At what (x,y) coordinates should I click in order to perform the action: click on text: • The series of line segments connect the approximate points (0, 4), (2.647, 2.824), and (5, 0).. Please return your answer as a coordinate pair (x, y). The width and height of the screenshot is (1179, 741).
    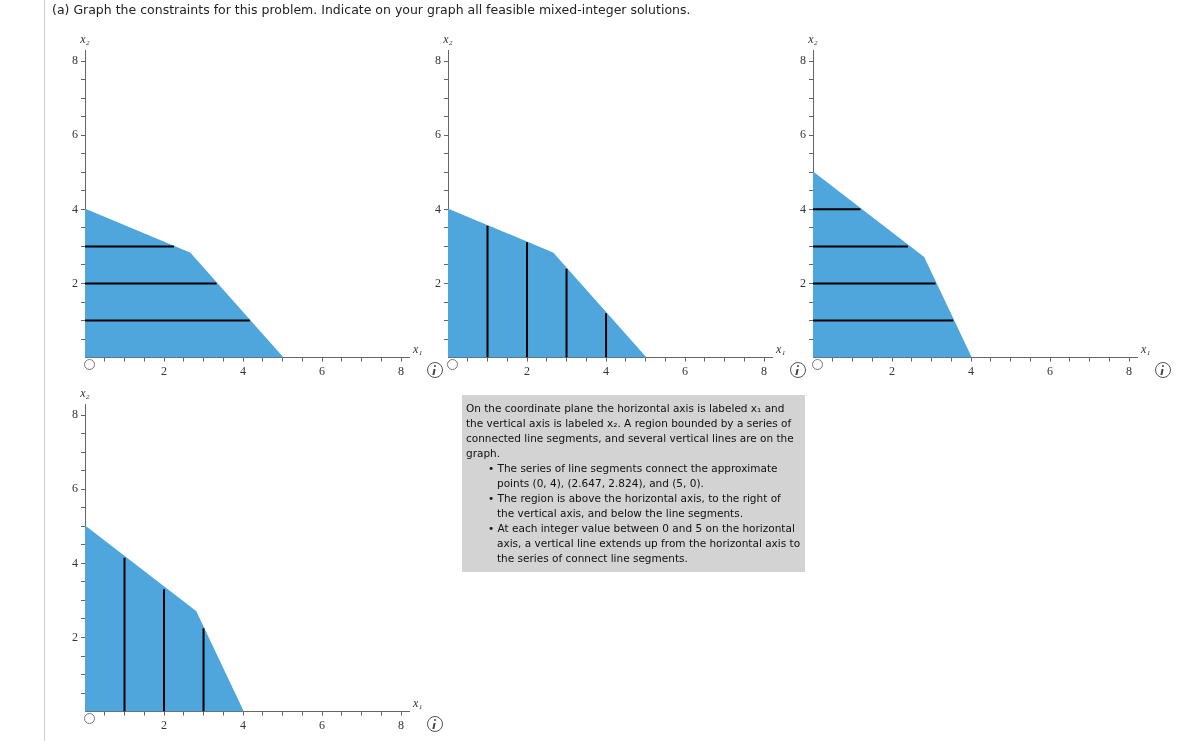
    Looking at the image, I should click on (633, 476).